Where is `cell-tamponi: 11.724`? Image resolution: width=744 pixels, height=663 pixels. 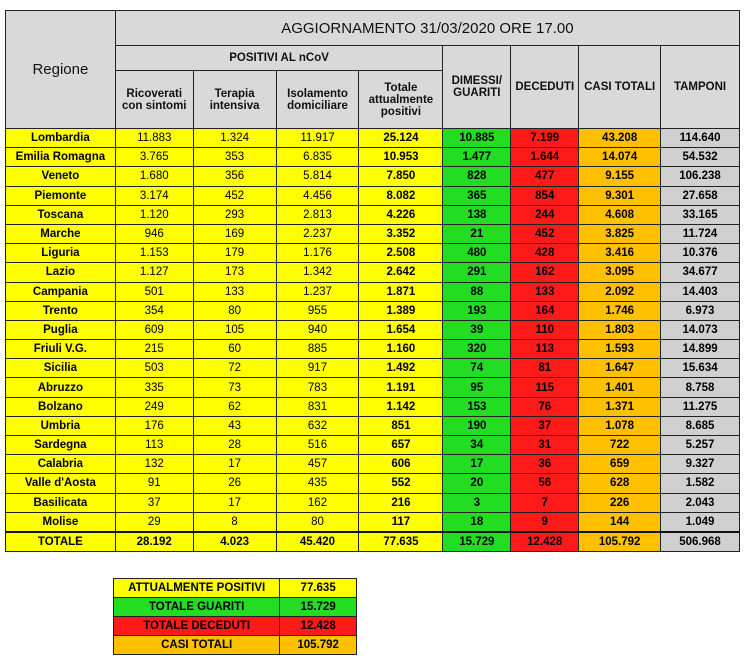 cell-tamponi: 11.724 is located at coordinates (700, 234).